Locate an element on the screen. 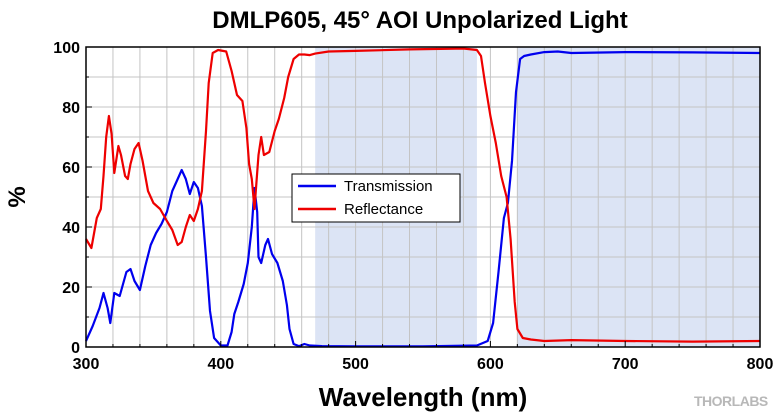 The width and height of the screenshot is (780, 416). x-tick-label-700: 700 is located at coordinates (625, 364).